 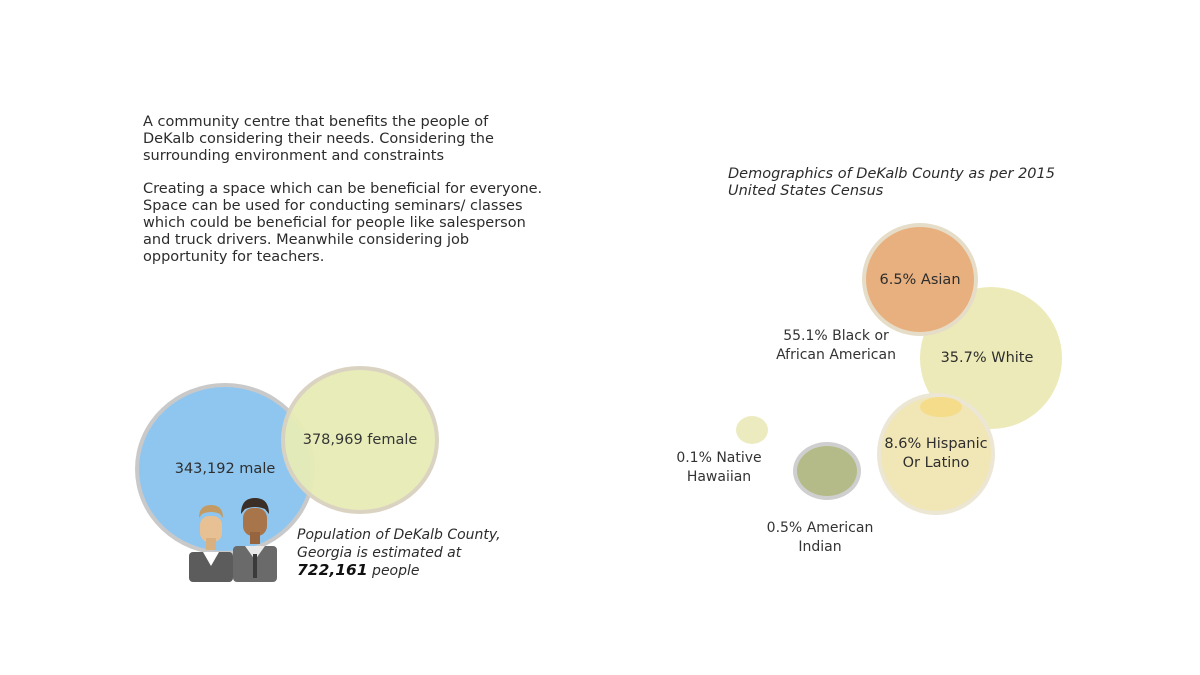 What do you see at coordinates (332, 570) in the screenshot?
I see `population-total: 722,161` at bounding box center [332, 570].